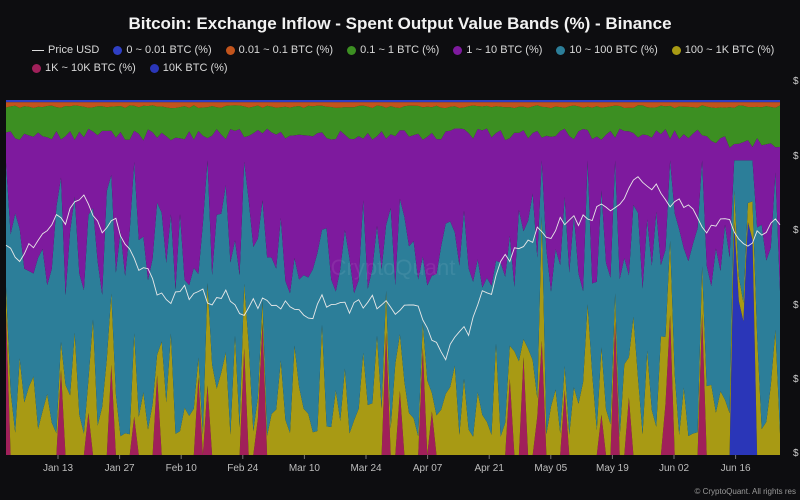 The width and height of the screenshot is (800, 500). I want to click on legend-label-1: 0 ~ 0.01 BTC (%), so click(169, 50).